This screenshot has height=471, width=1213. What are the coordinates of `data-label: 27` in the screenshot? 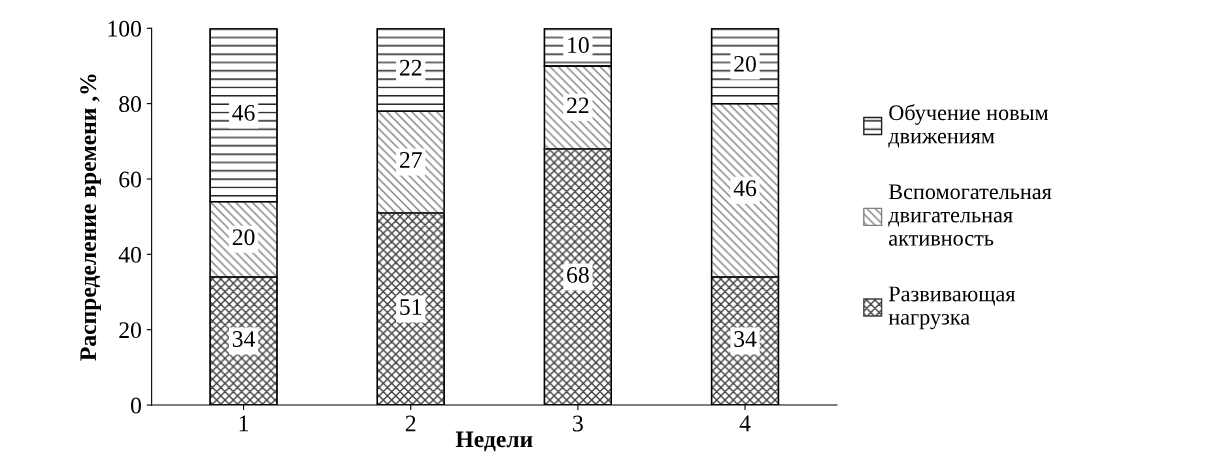 It's located at (410, 160).